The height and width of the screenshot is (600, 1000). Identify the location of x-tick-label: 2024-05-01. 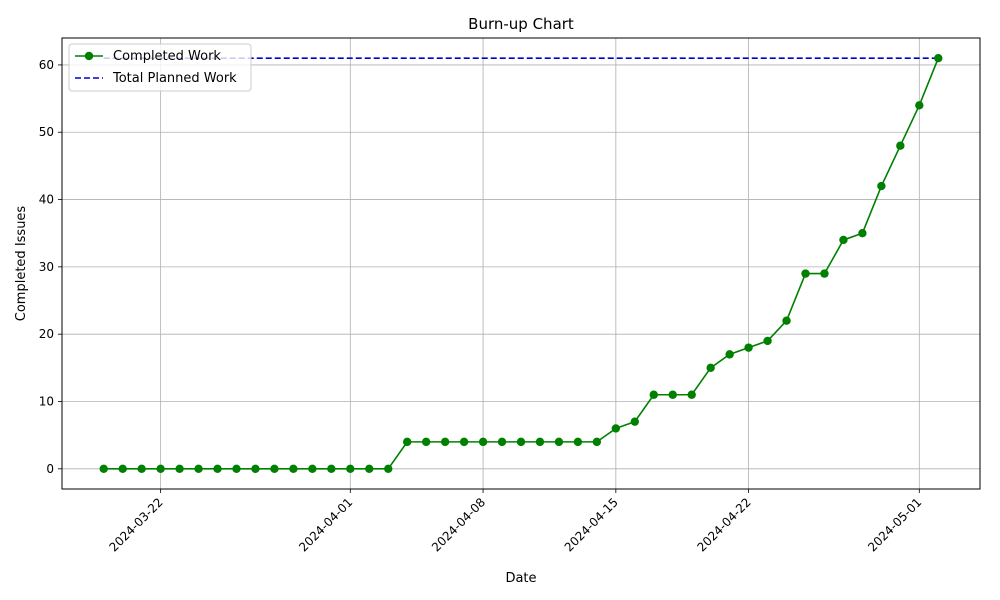
(894, 524).